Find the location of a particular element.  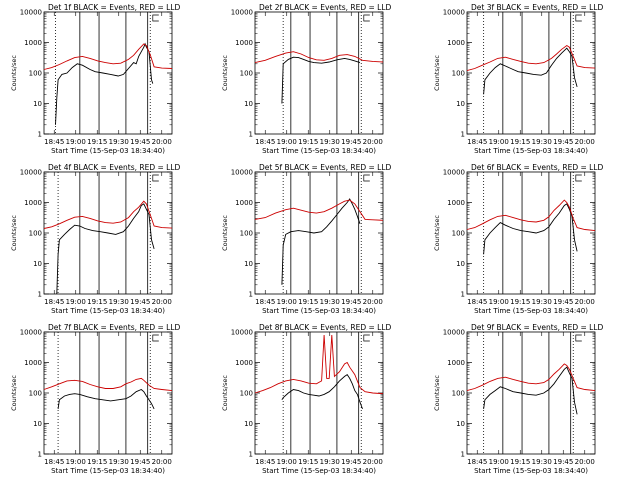

chart-title: Det 4f BLACK = Events, RED = LLD is located at coordinates (114, 167).